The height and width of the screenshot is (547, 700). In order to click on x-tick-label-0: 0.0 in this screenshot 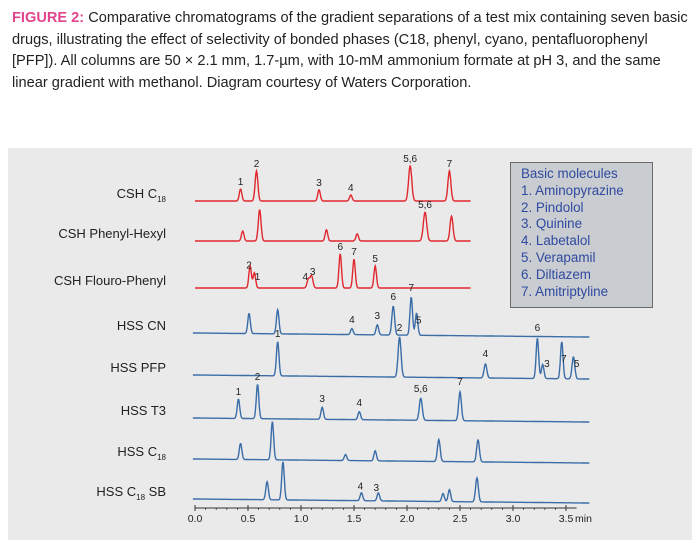, I will do `click(195, 519)`.